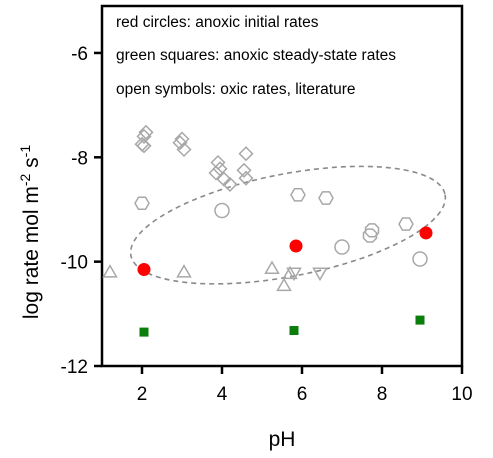 The height and width of the screenshot is (458, 493). I want to click on x-tick-label-4: 4, so click(222, 394).